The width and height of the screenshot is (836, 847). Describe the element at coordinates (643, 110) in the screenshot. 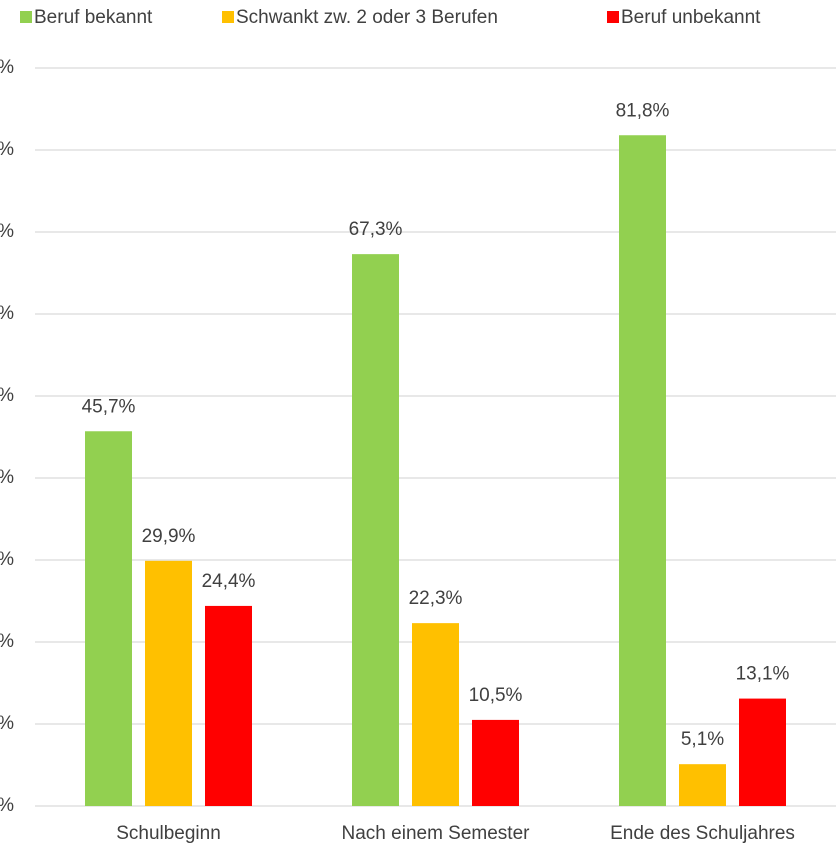

I see `data-label: 81,8%` at that location.